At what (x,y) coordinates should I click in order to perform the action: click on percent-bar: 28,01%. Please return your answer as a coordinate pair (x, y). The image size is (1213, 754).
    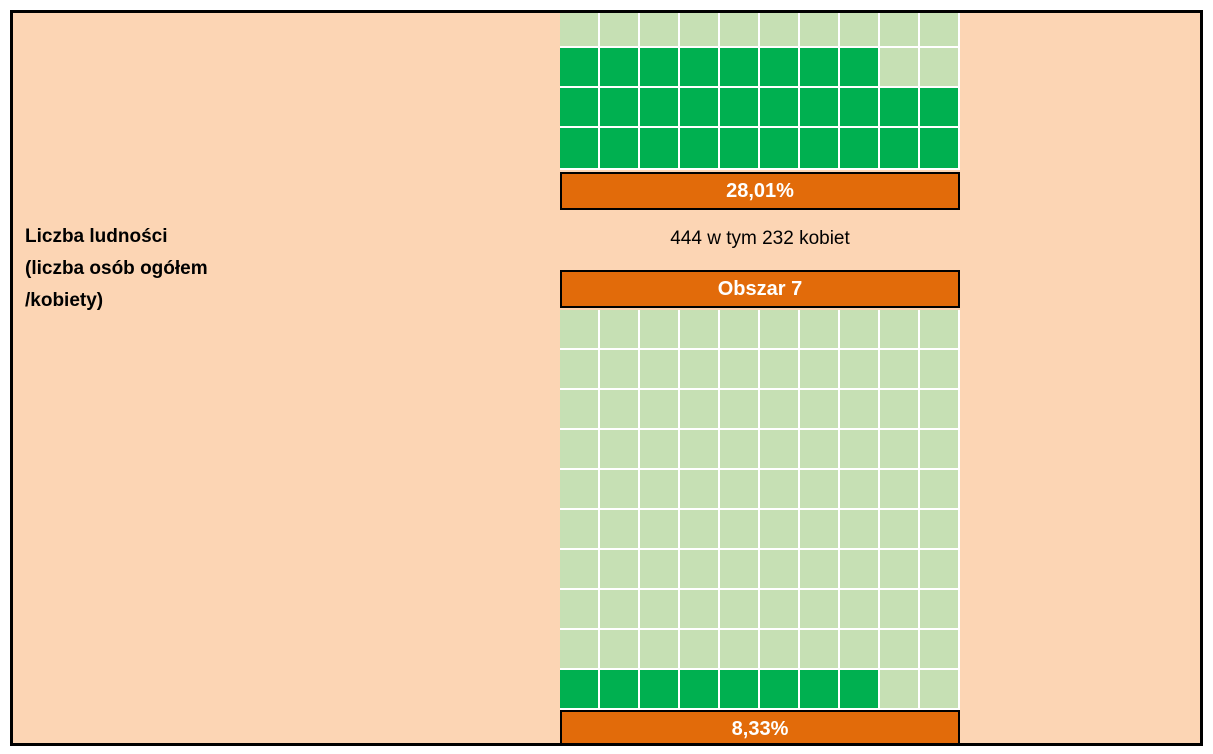
    Looking at the image, I should click on (760, 191).